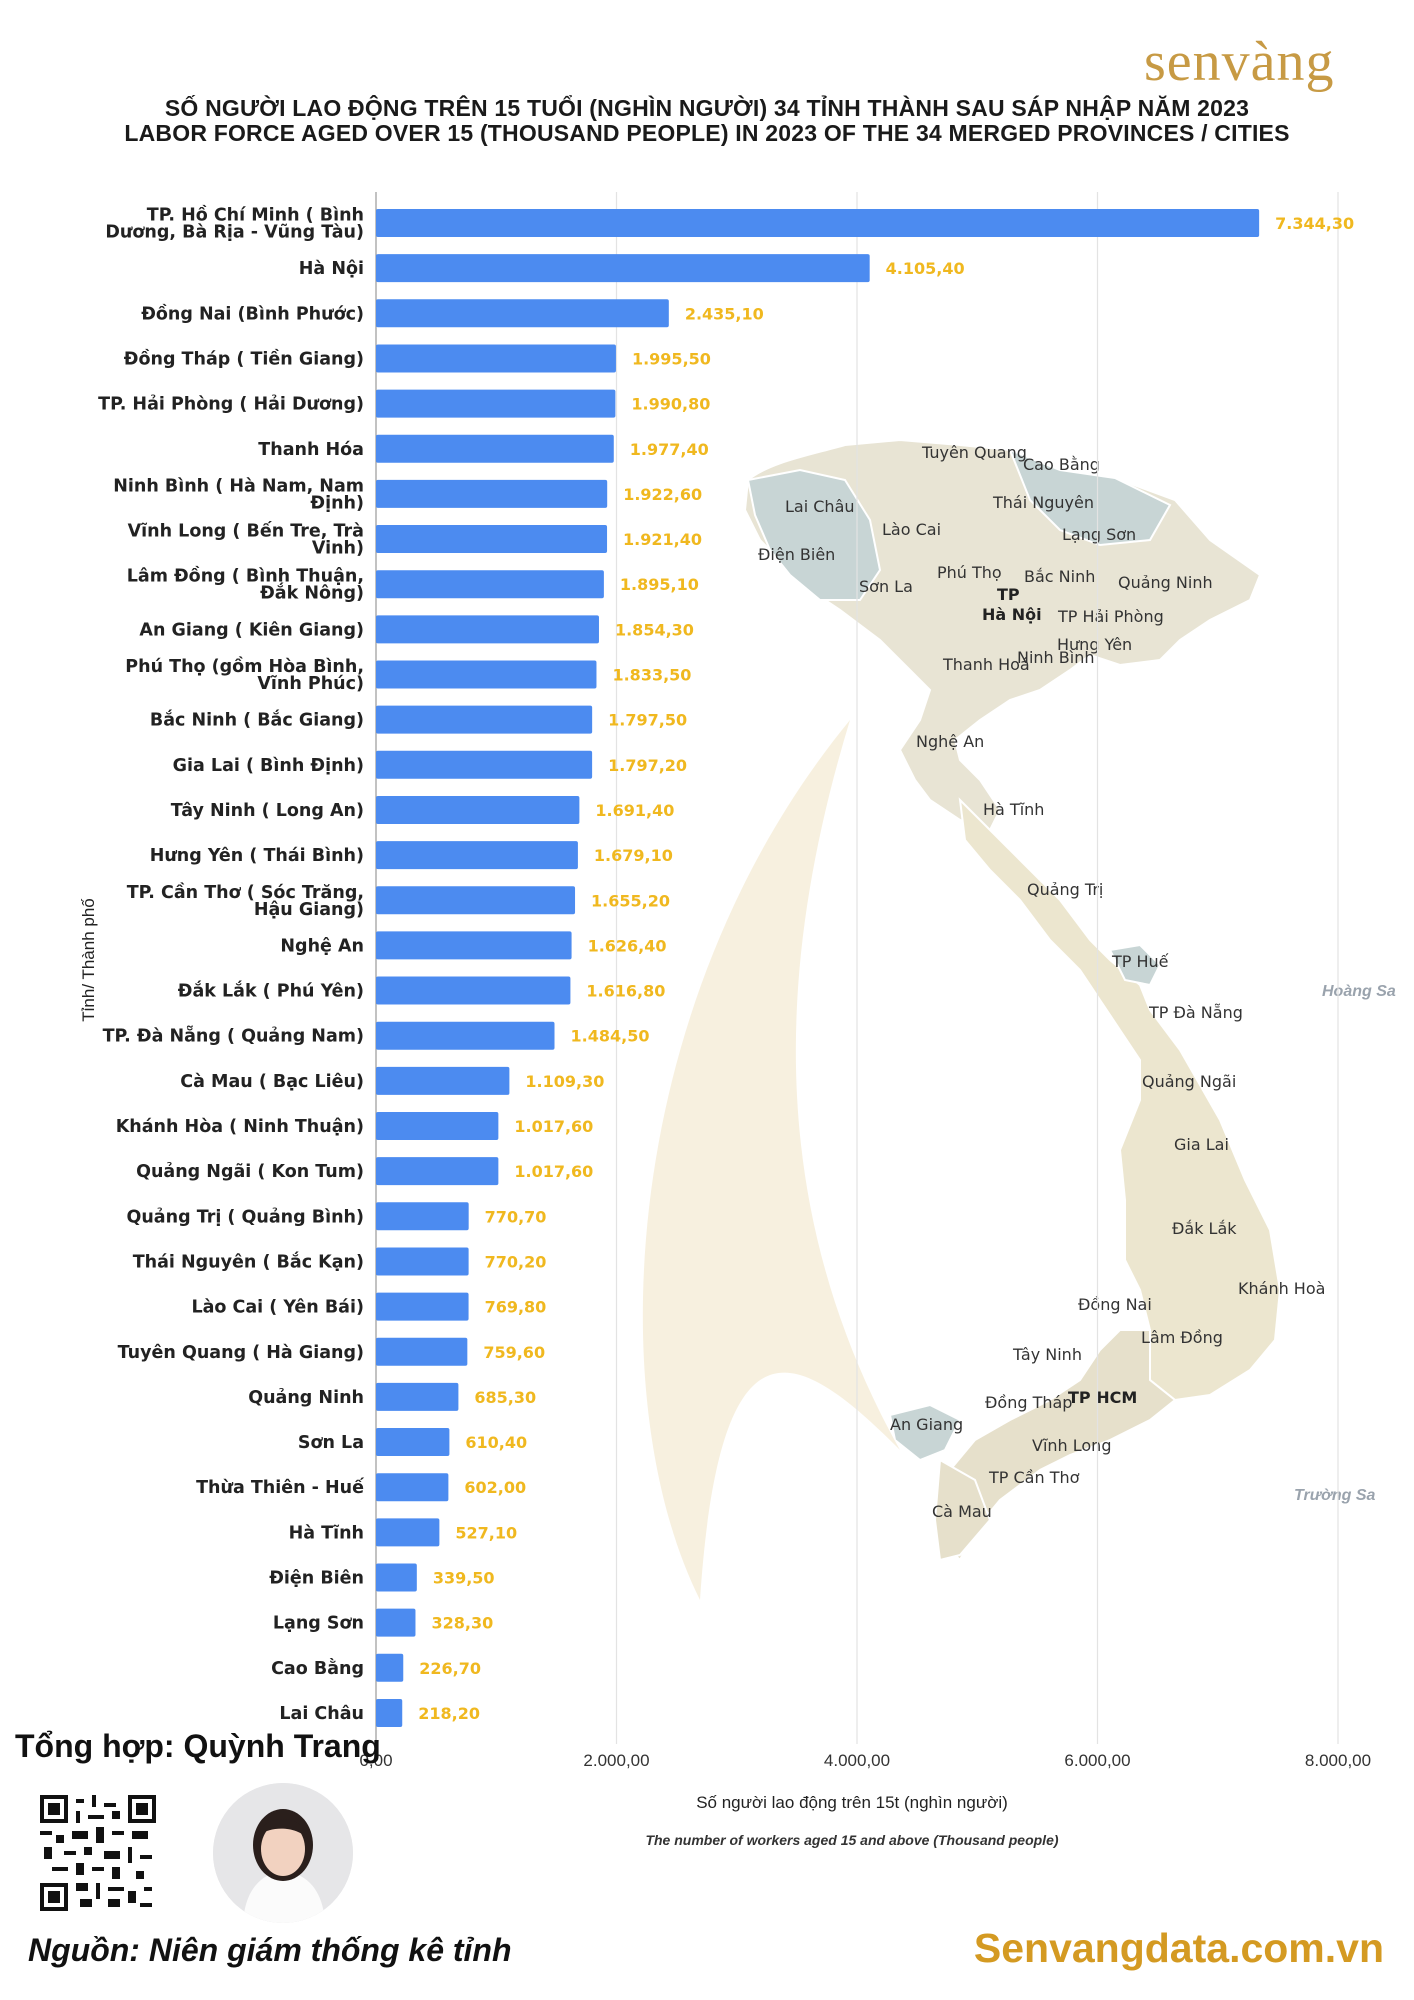 The image size is (1414, 2000). Describe the element at coordinates (1059, 576) in the screenshot. I see `map-label: Bắc Ninh` at that location.